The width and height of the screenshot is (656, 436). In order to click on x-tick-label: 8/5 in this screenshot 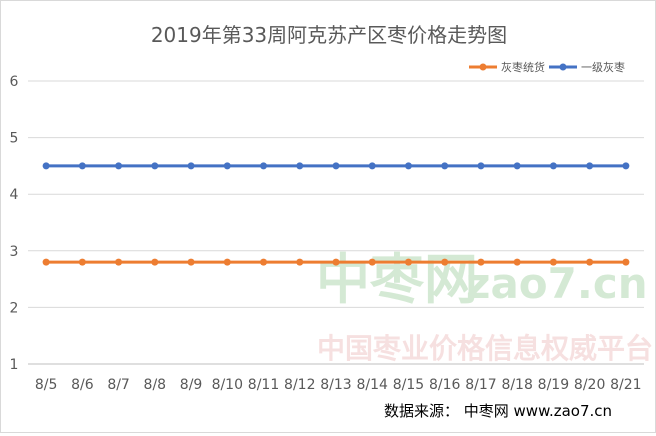, I will do `click(46, 385)`.